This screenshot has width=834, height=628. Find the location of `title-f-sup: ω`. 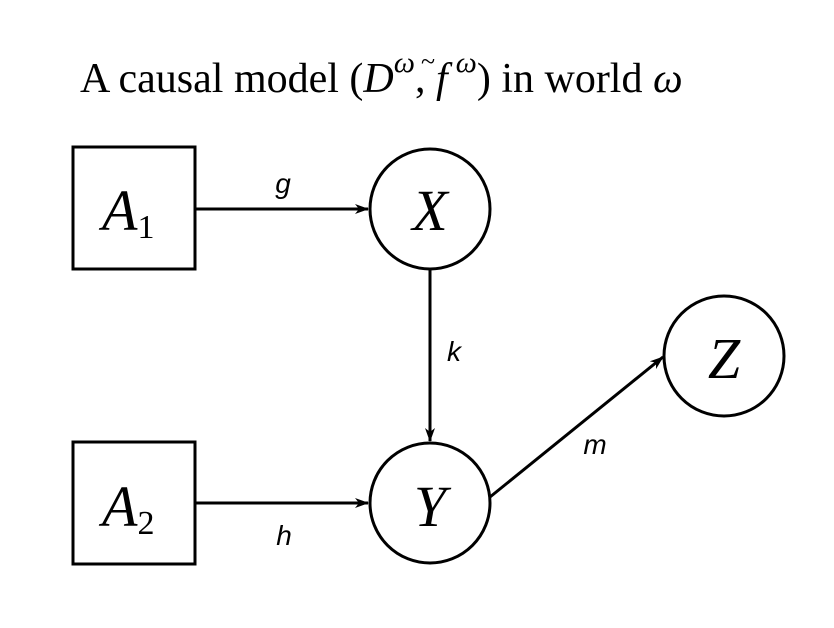

title-f-sup: ω is located at coordinates (466, 62).